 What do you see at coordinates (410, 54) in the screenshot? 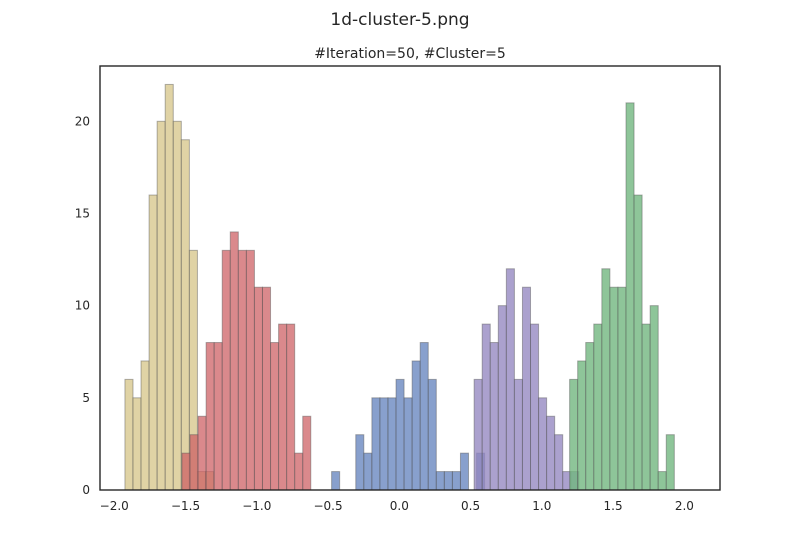
I see `chart-title: #Iteration=50, #Cluster=5` at bounding box center [410, 54].